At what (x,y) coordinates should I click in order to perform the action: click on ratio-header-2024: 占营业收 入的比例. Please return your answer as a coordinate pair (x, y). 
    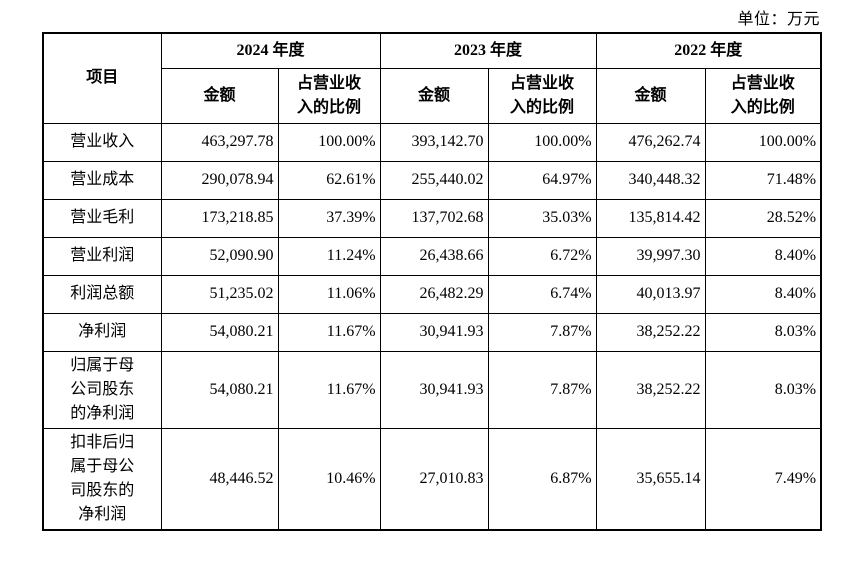
    Looking at the image, I should click on (329, 95).